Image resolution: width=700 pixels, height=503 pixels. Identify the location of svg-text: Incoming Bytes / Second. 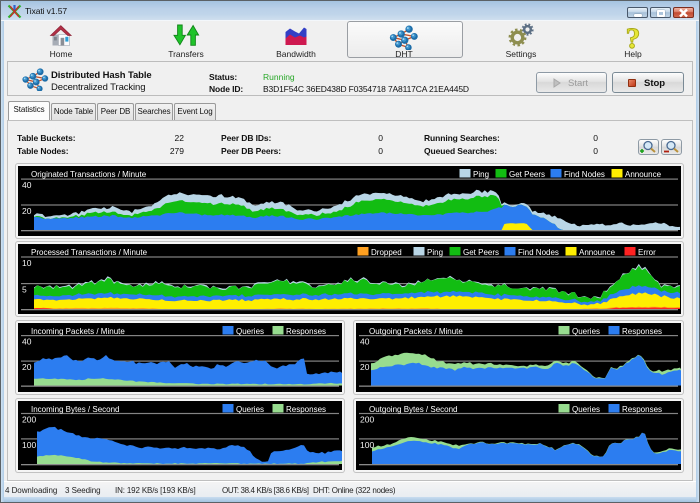
(75, 409).